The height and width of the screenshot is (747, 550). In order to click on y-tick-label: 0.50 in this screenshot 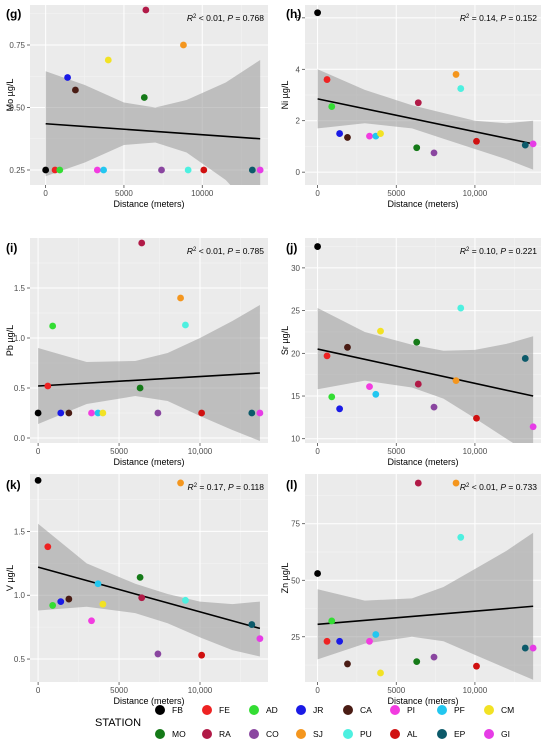, I will do `click(17, 108)`.